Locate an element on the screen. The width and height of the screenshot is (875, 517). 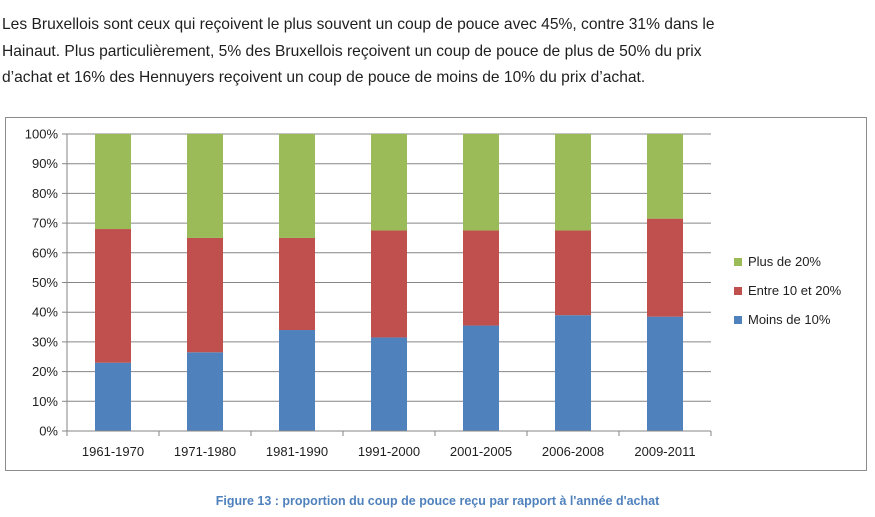
y-tick-label: 40% is located at coordinates (45, 312).